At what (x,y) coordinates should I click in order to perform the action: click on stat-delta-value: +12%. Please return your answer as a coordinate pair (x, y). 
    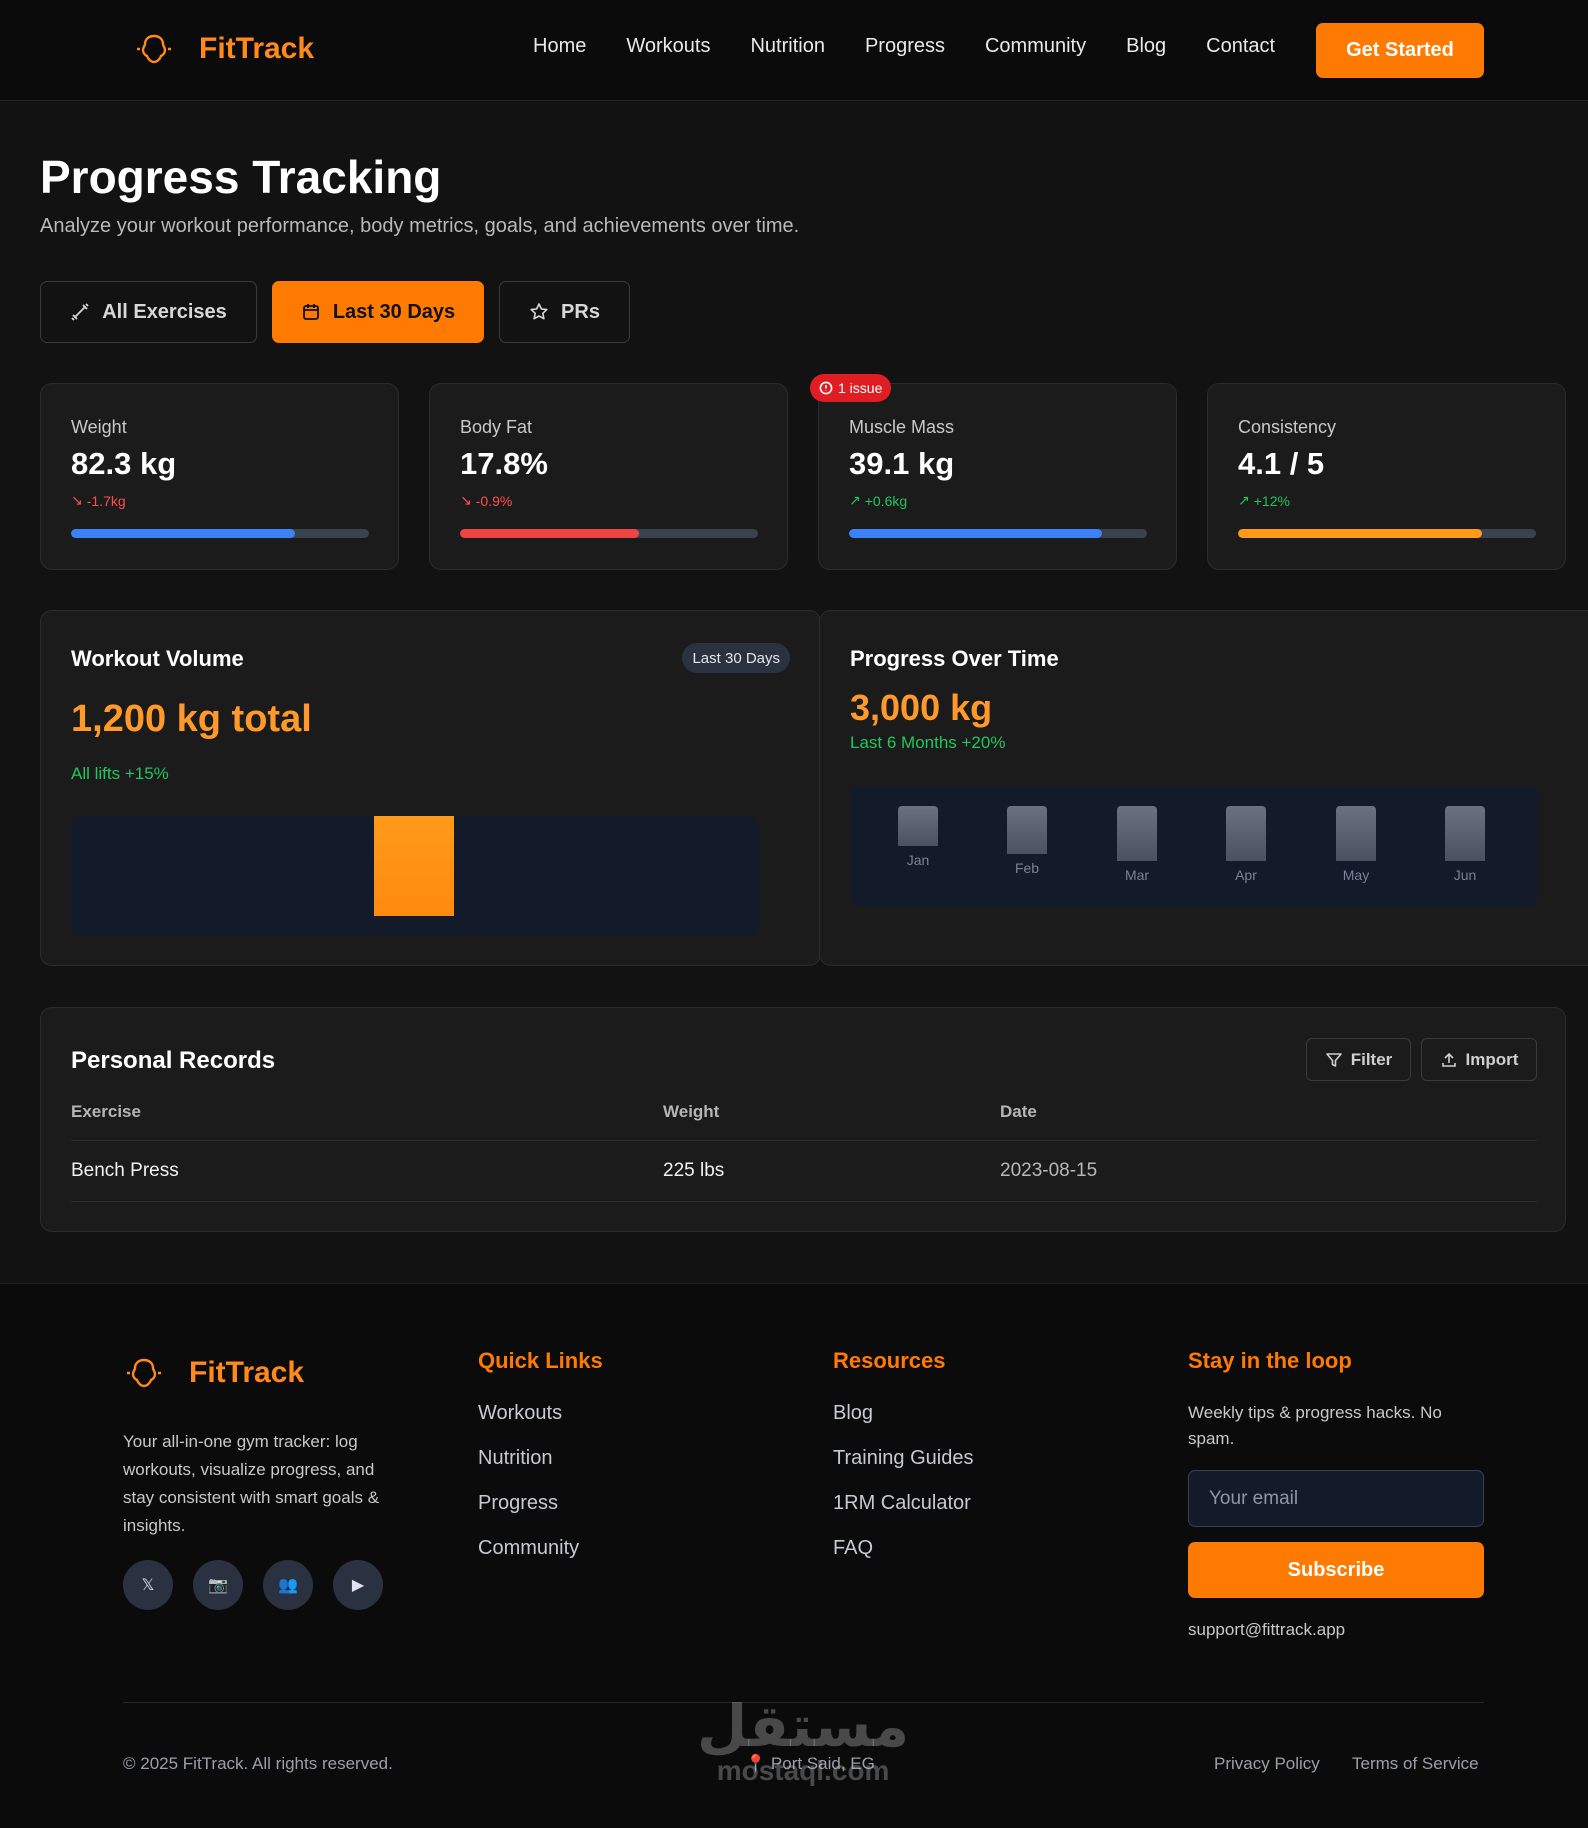
    Looking at the image, I should click on (1271, 500).